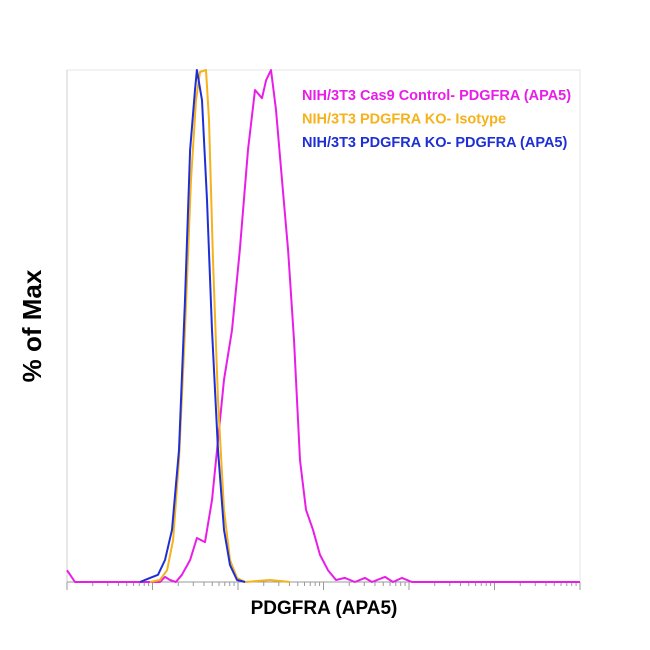  What do you see at coordinates (192, 326) in the screenshot?
I see `histogram-line` at bounding box center [192, 326].